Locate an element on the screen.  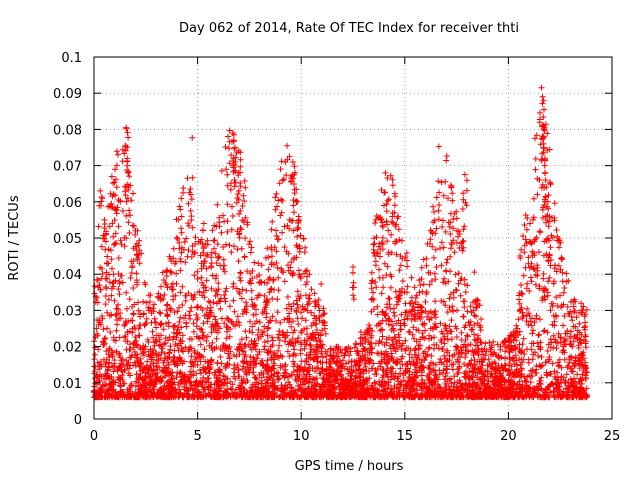
y-tick-label: 0 is located at coordinates (78, 420).